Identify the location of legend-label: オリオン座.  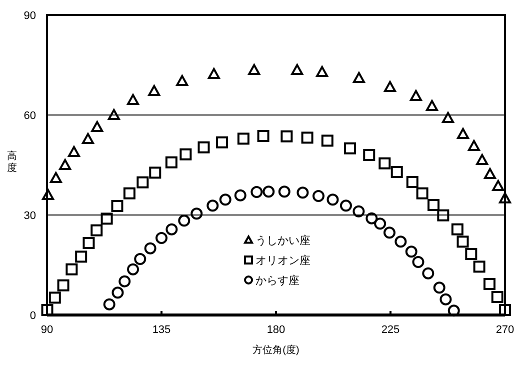
(283, 260).